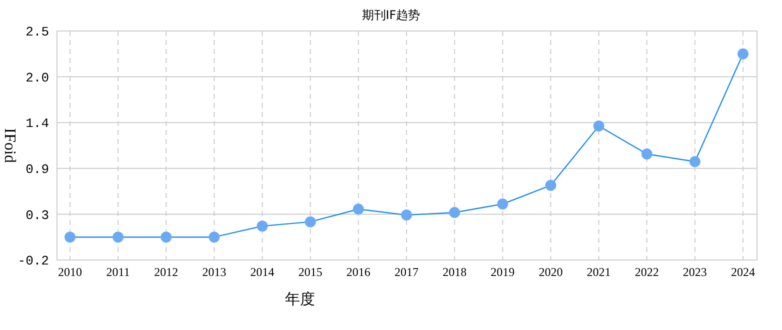 The width and height of the screenshot is (782, 330). What do you see at coordinates (262, 272) in the screenshot?
I see `x-tick-label: 2014` at bounding box center [262, 272].